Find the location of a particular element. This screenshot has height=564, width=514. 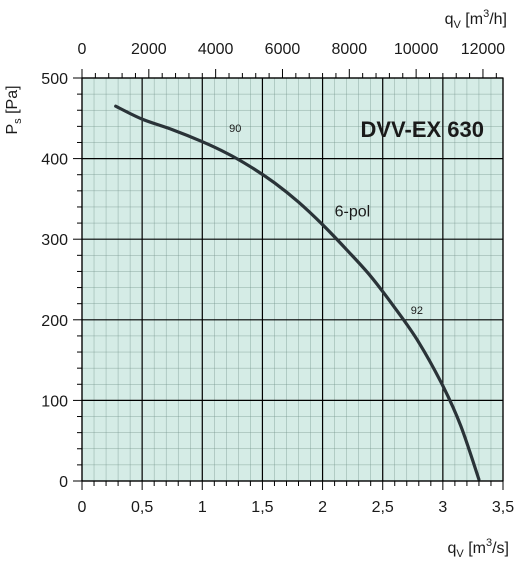

x-top-tick-label: 12000 is located at coordinates (483, 49).